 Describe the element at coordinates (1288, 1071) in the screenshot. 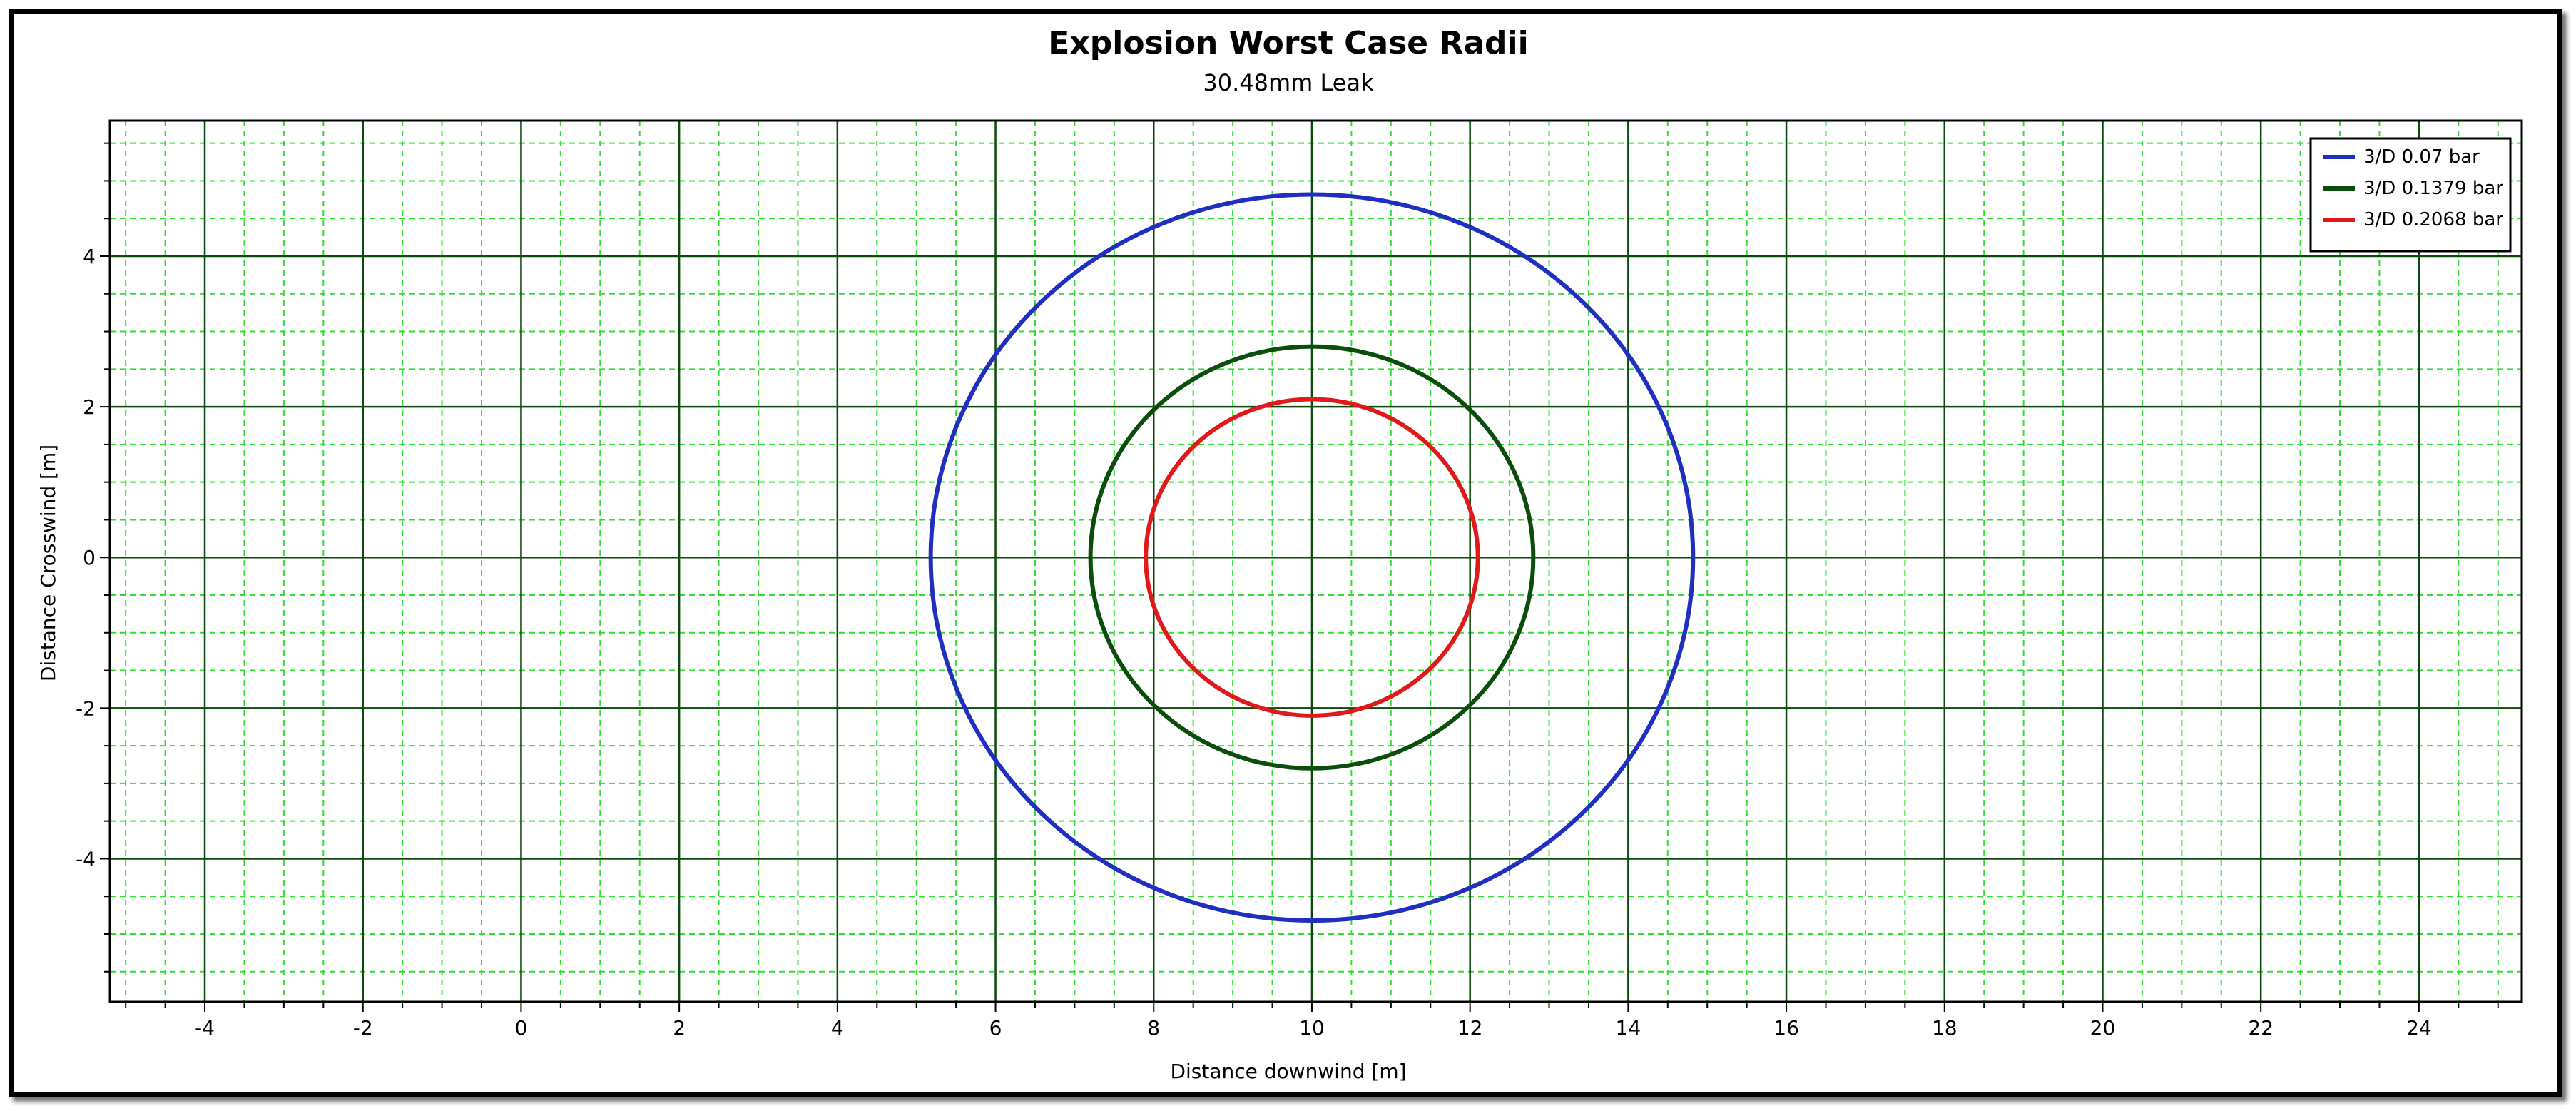

I see `x-axis-label: Distance downwind [m]` at that location.